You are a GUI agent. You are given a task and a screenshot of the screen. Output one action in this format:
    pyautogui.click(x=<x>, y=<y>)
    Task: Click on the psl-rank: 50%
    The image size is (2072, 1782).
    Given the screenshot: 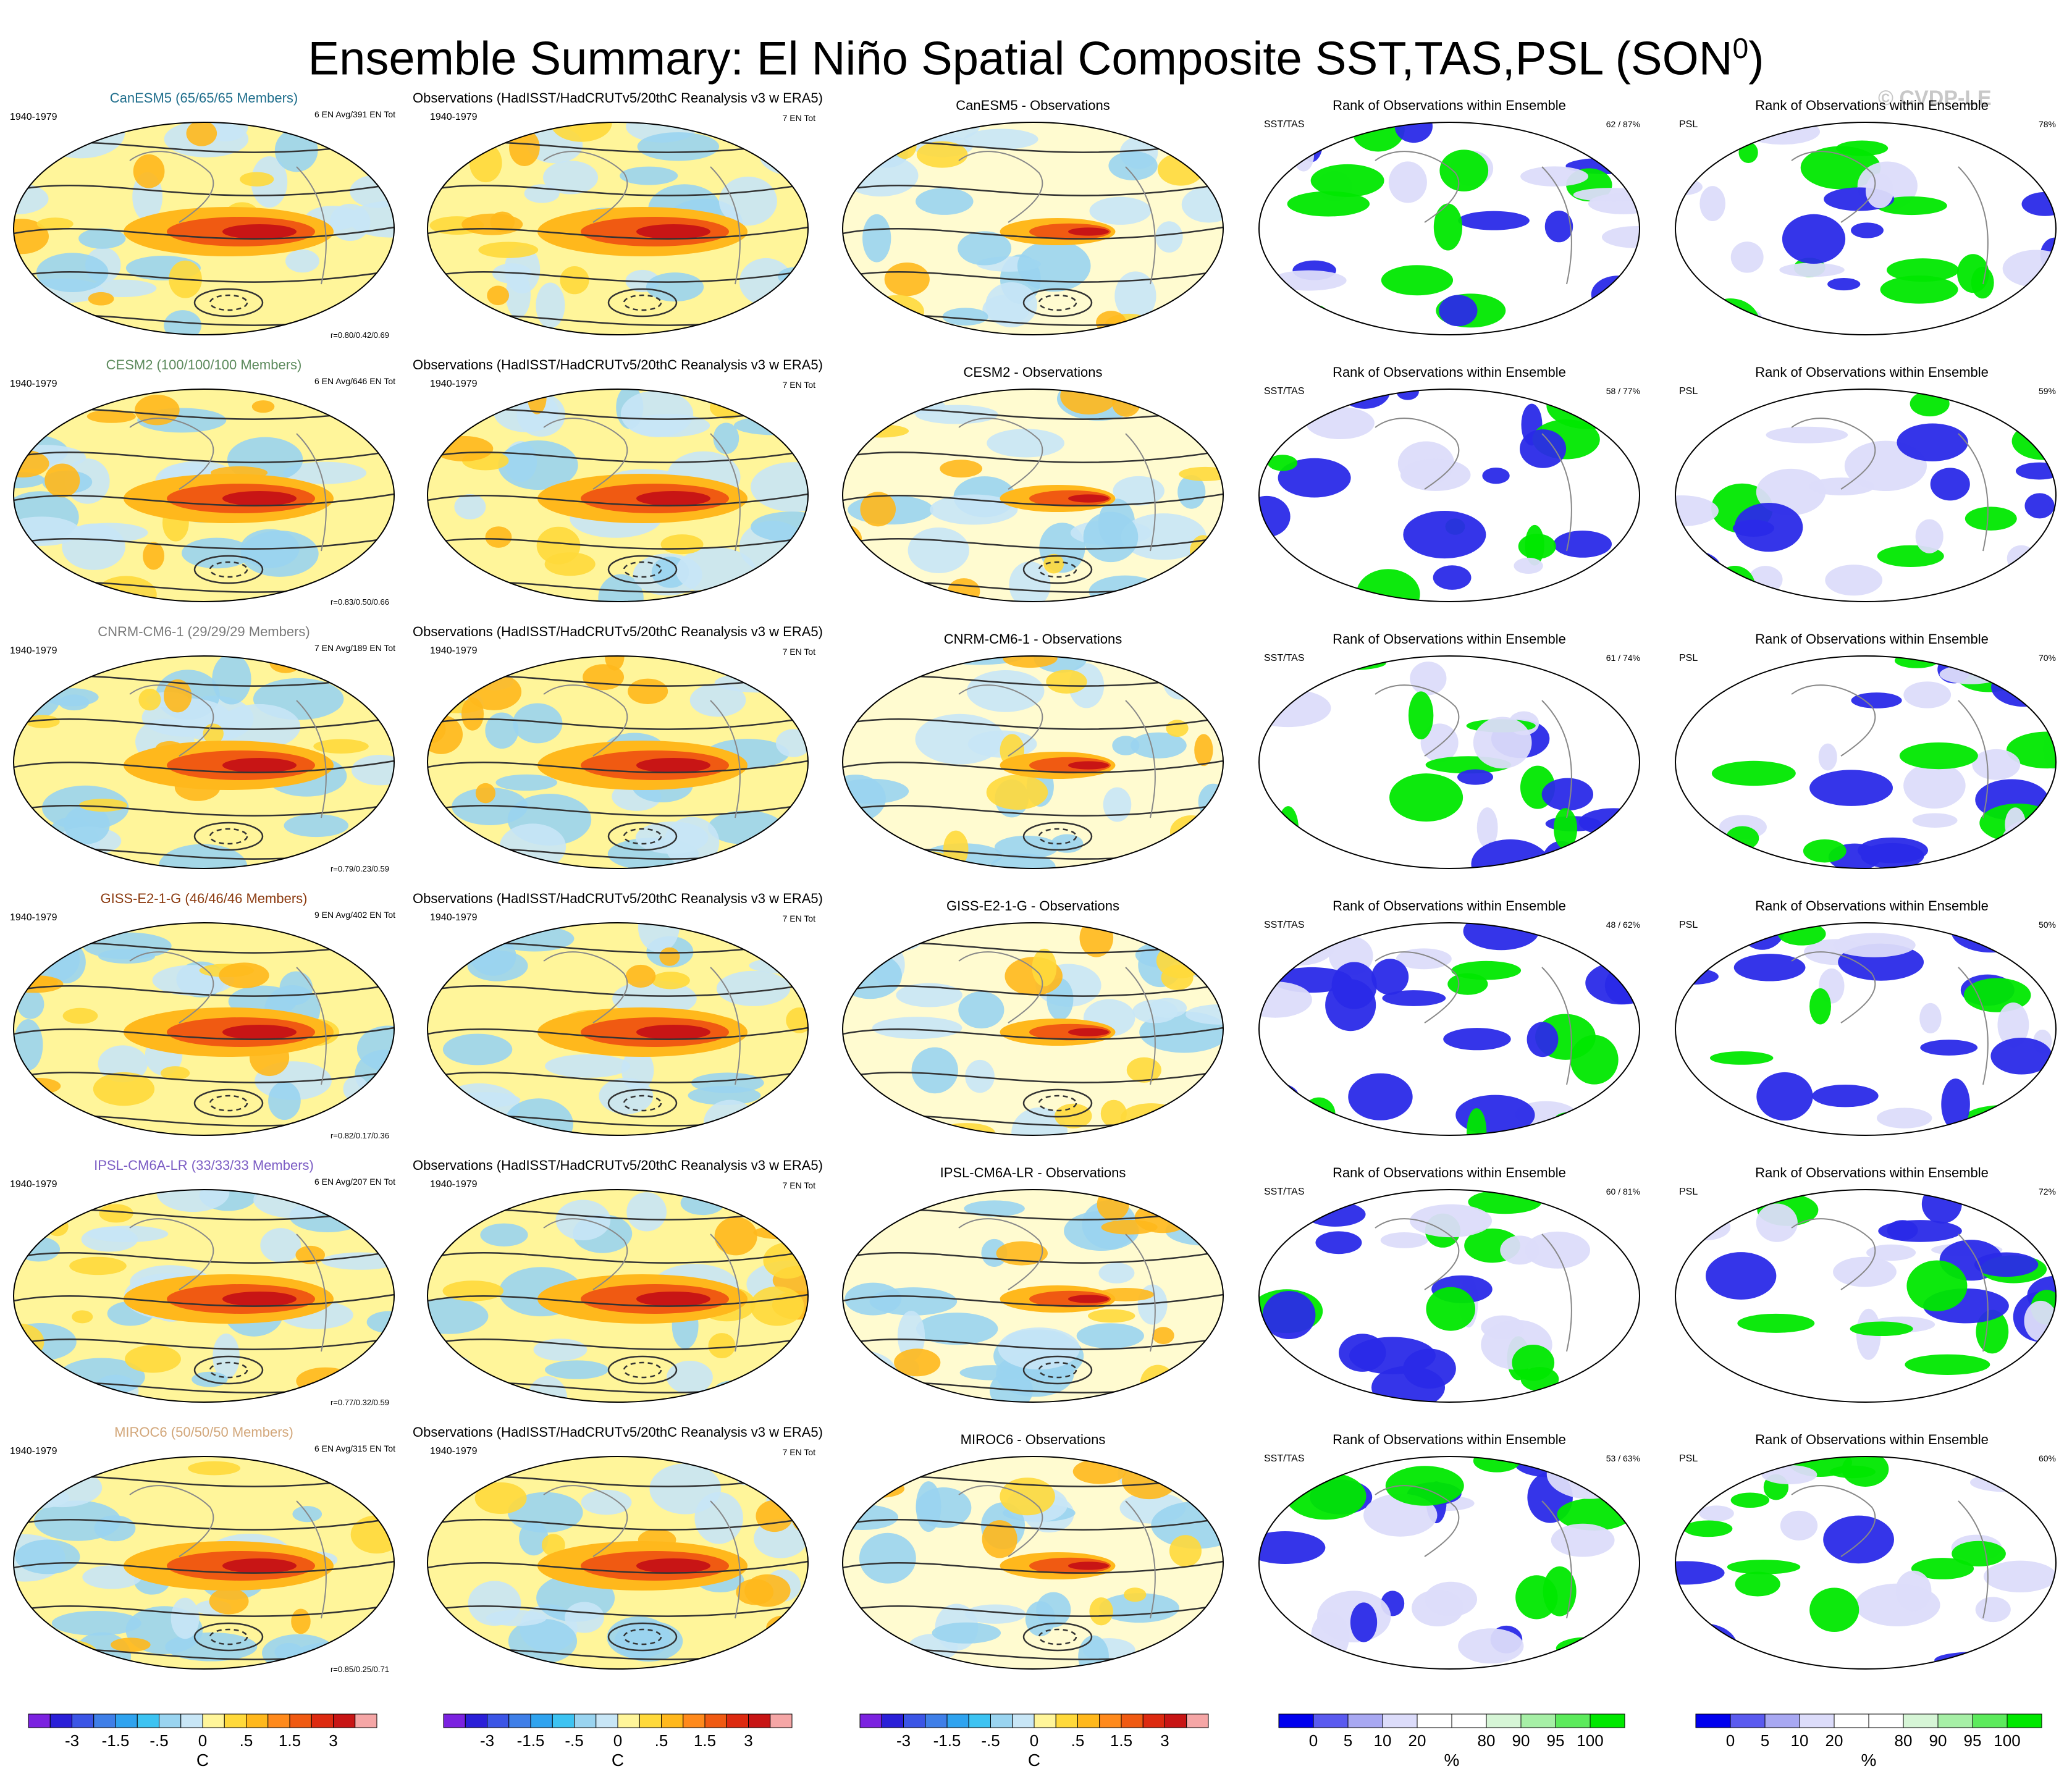 What is the action you would take?
    pyautogui.click(x=2047, y=925)
    